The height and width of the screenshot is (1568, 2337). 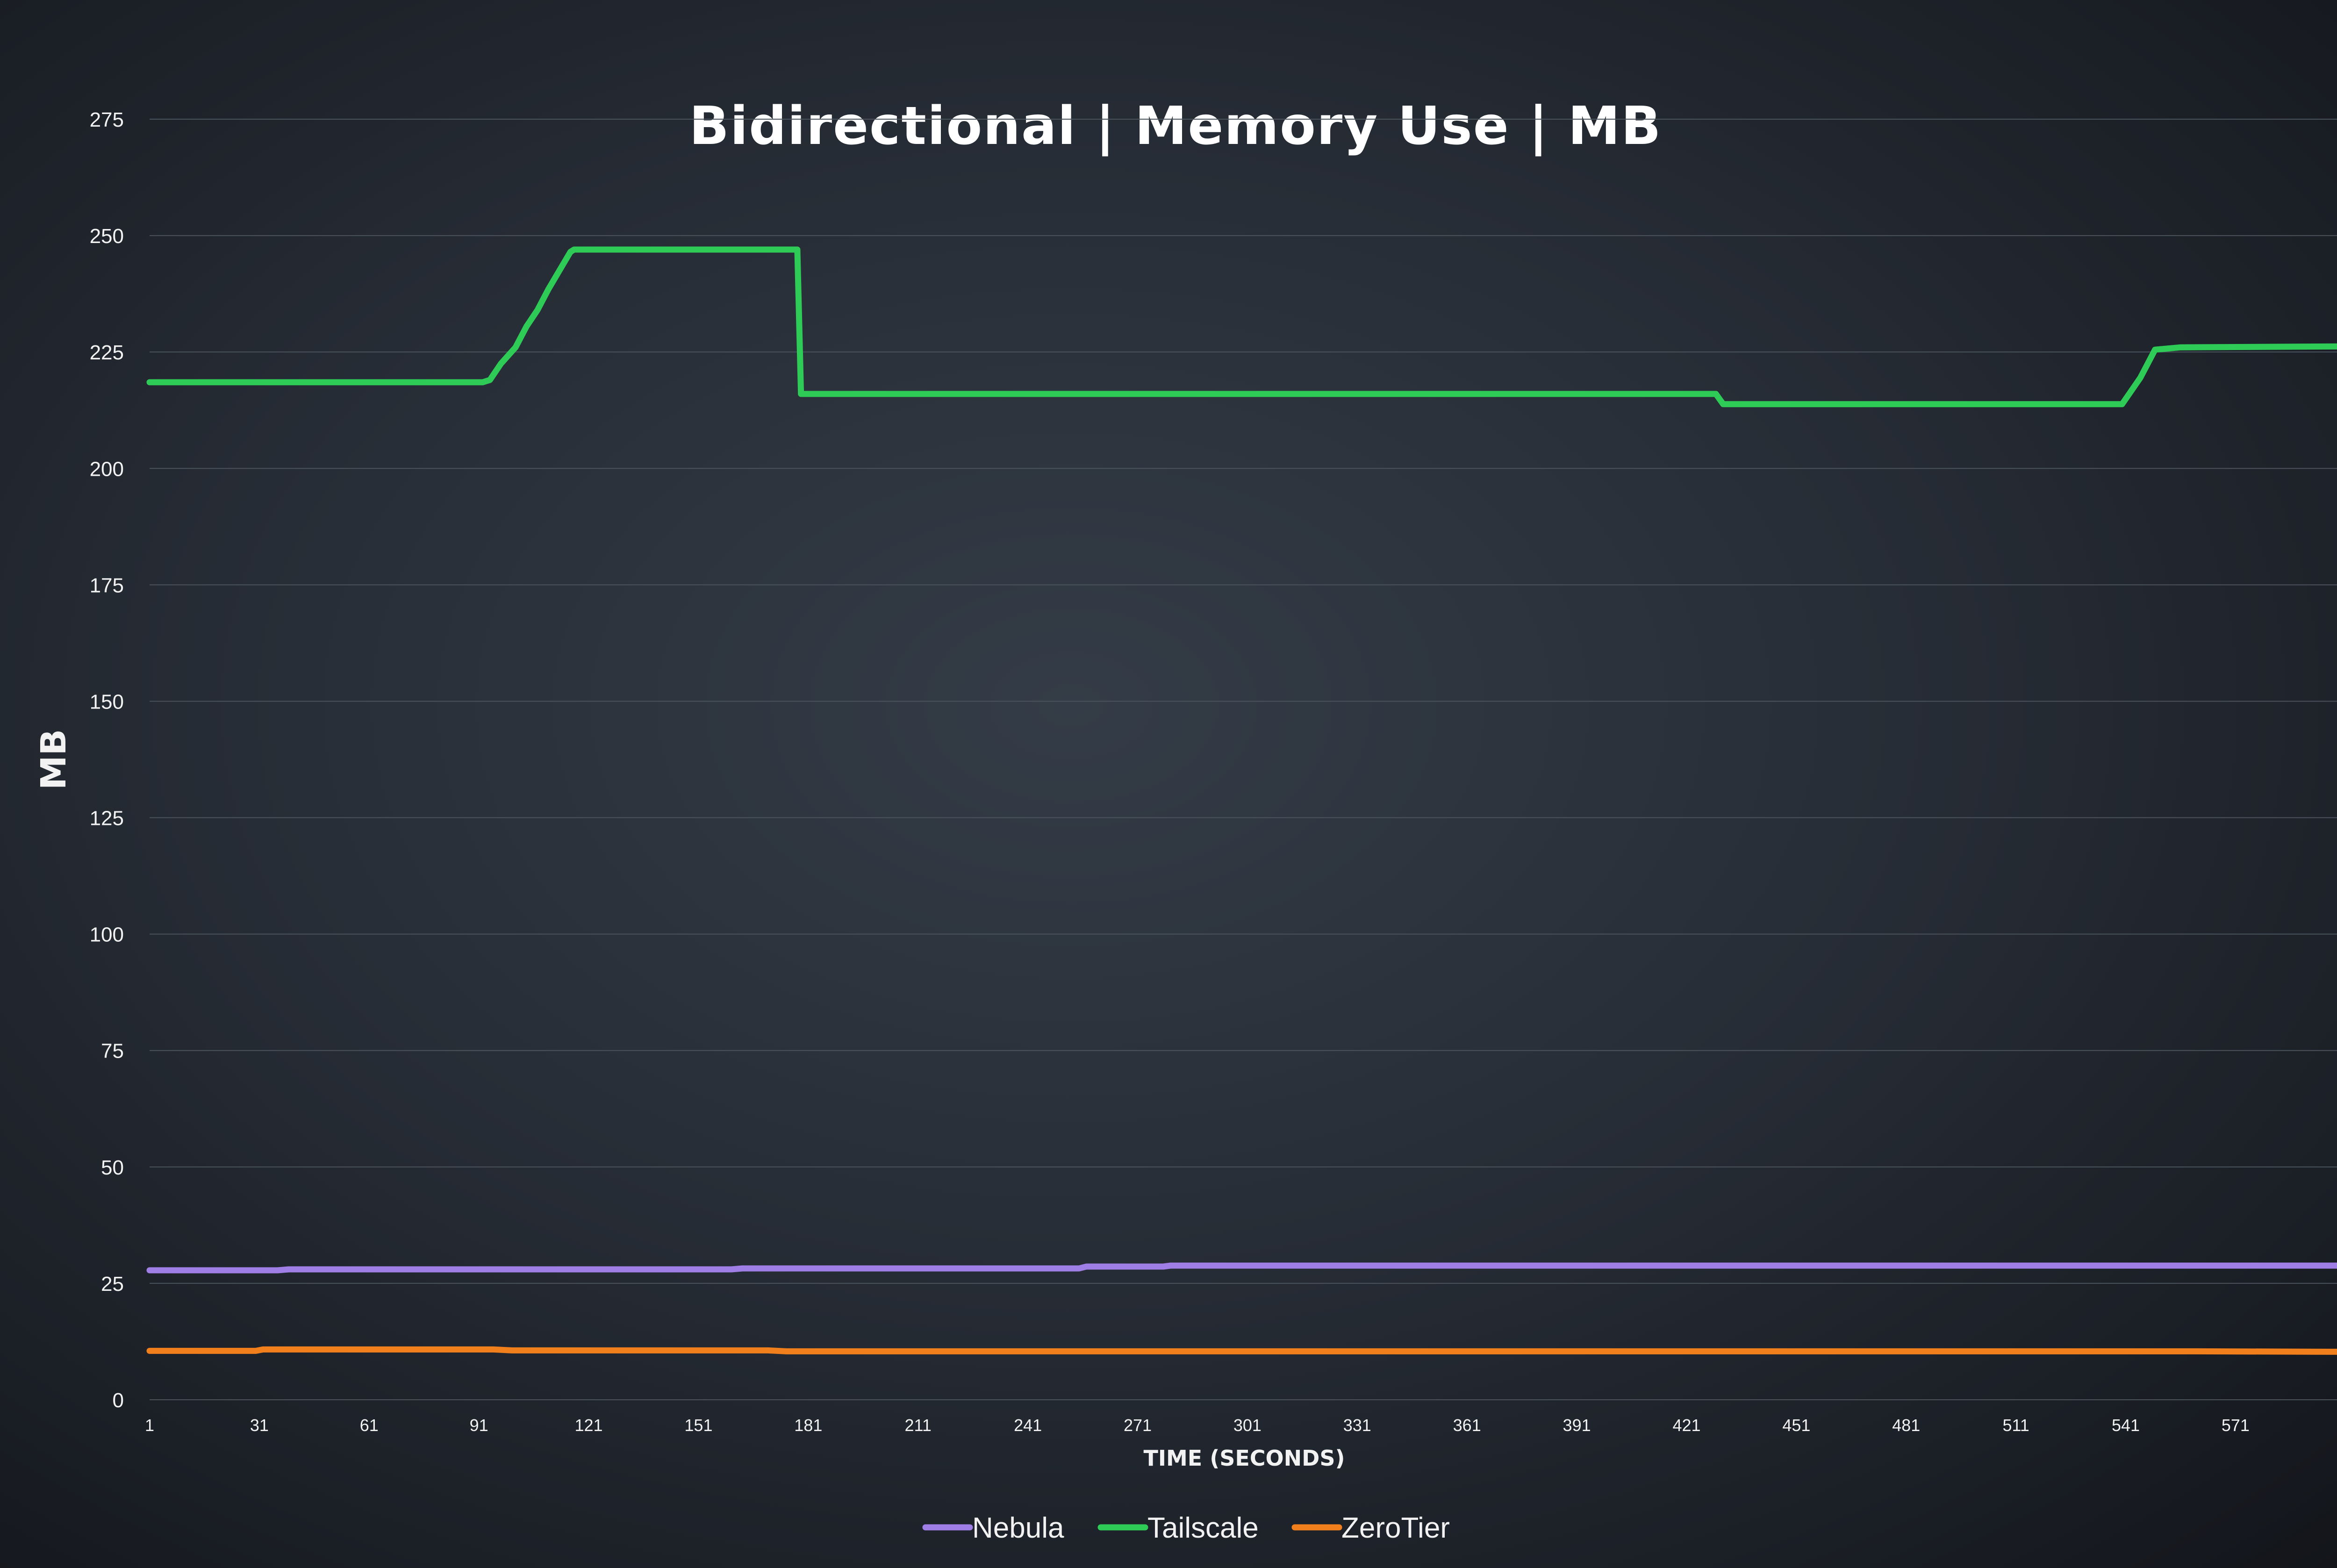 What do you see at coordinates (808, 1426) in the screenshot?
I see `x-tick-label: 181` at bounding box center [808, 1426].